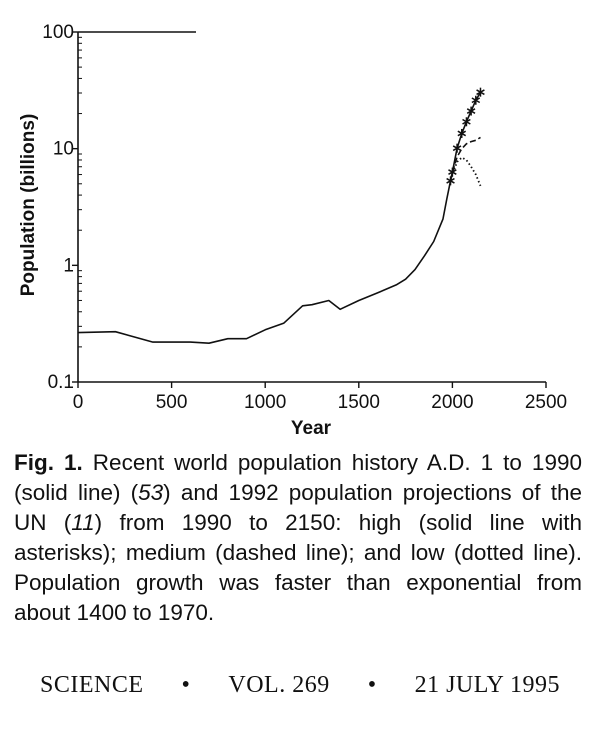 The width and height of the screenshot is (593, 729). I want to click on x-axis-title: Year, so click(311, 428).